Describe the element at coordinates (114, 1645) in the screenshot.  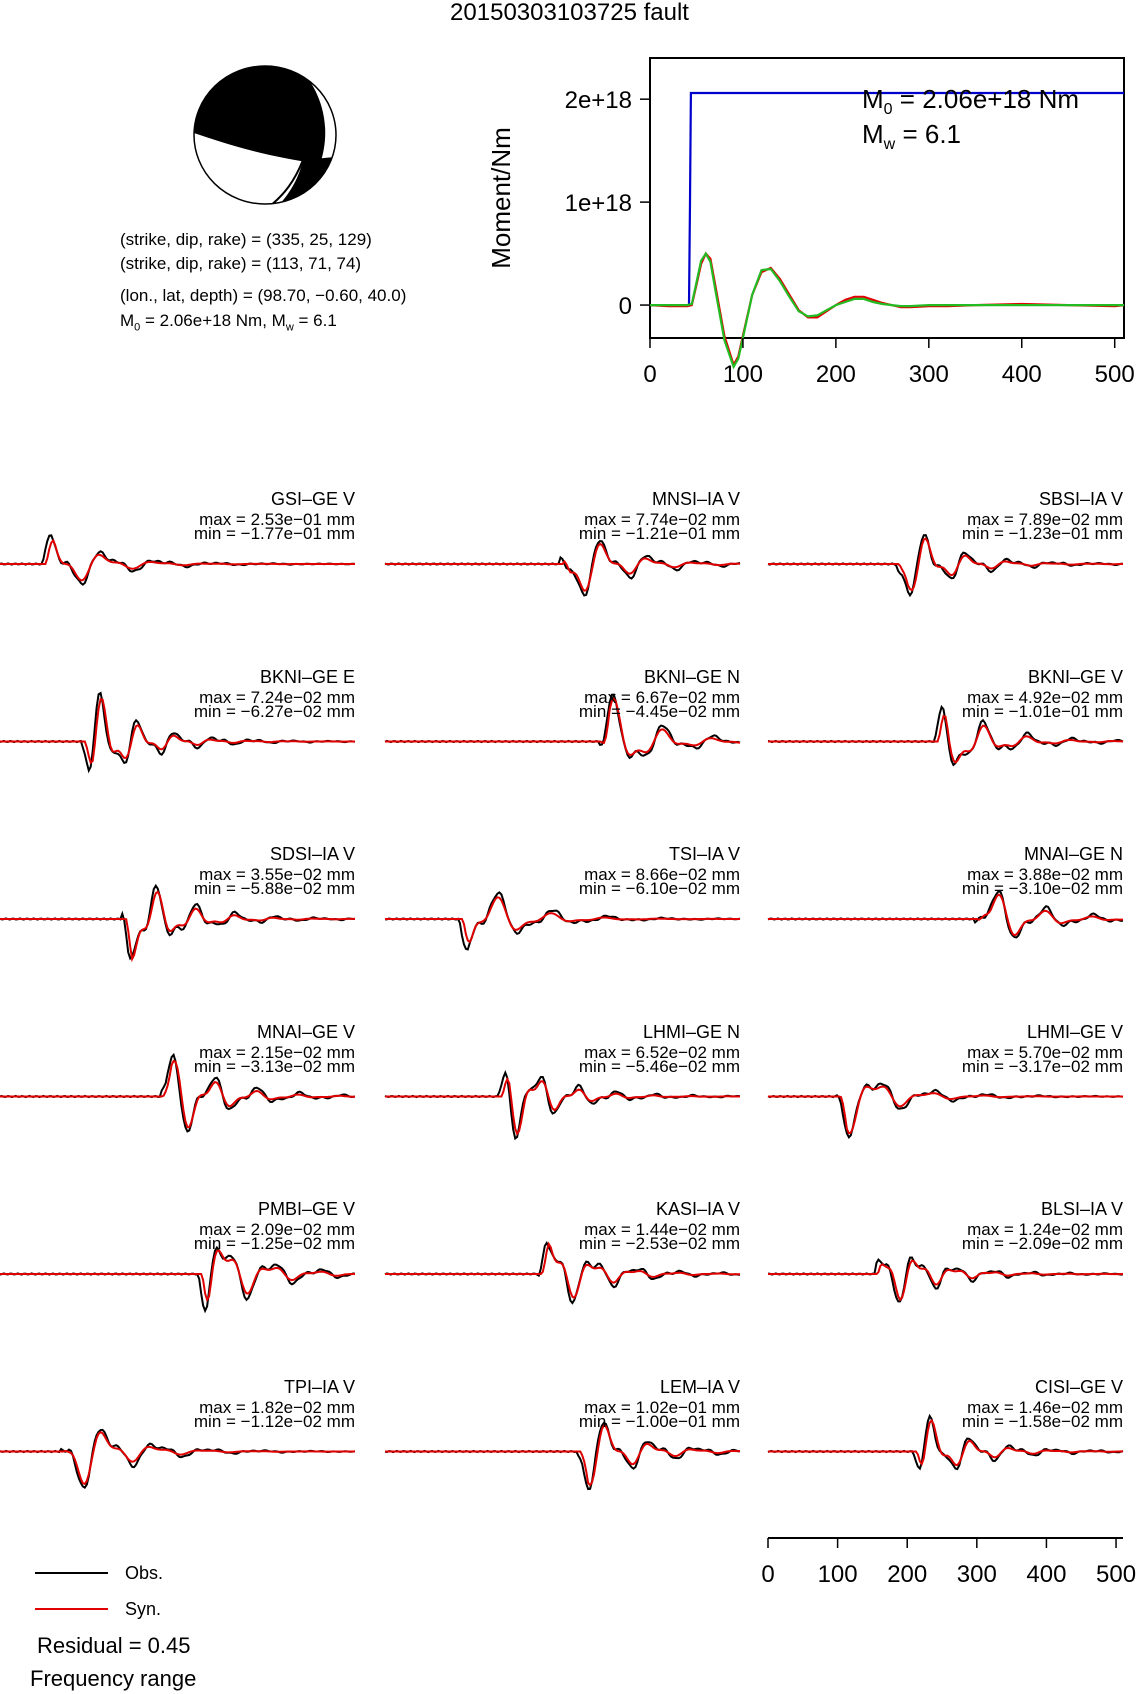
I see `residual-label: Residual = 0.45` at that location.